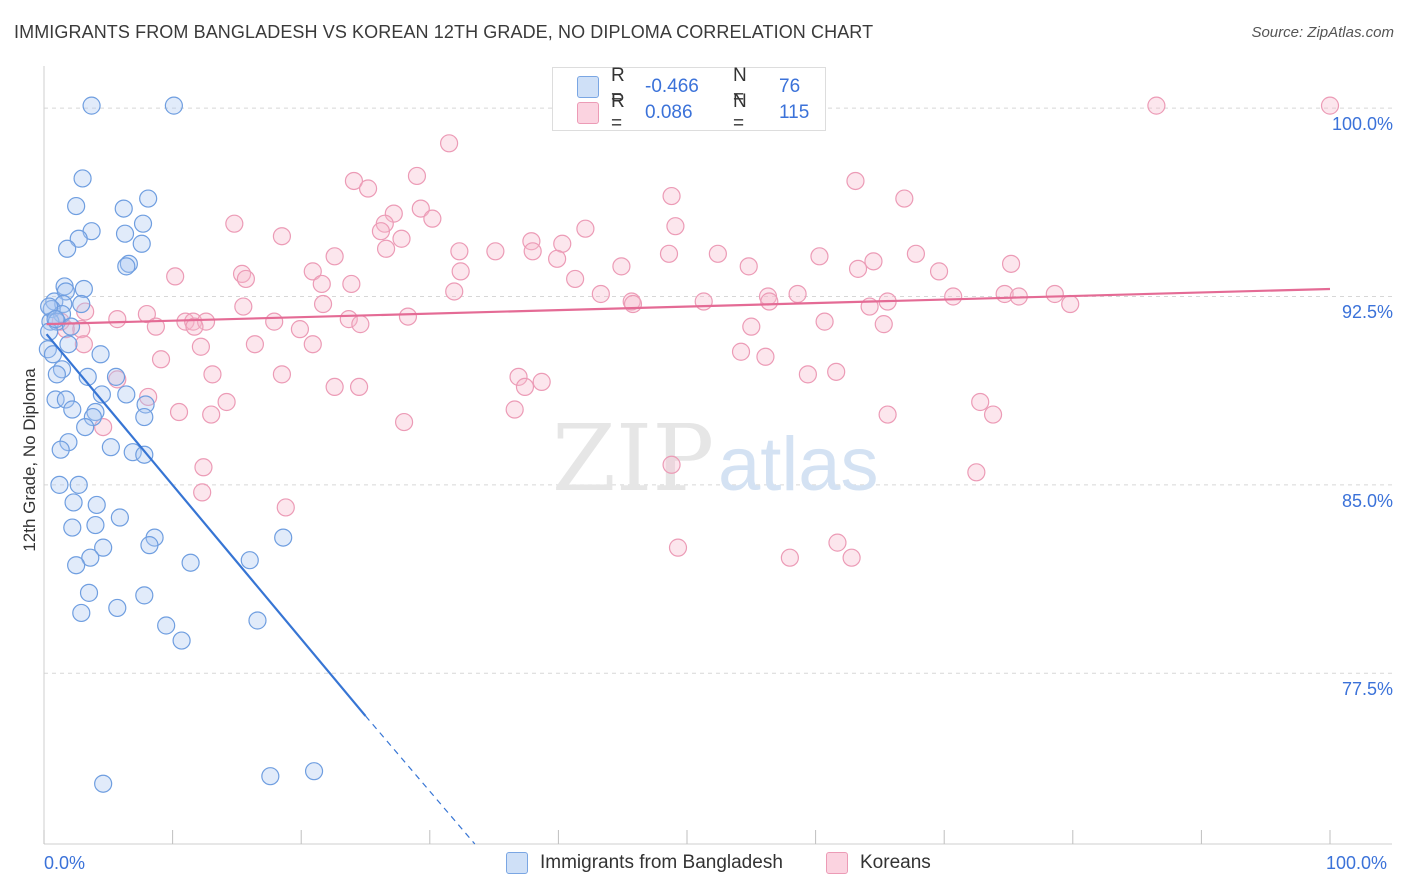 The height and width of the screenshot is (892, 1406). What do you see at coordinates (588, 87) in the screenshot?
I see `legend-swatch-bangladesh` at bounding box center [588, 87].